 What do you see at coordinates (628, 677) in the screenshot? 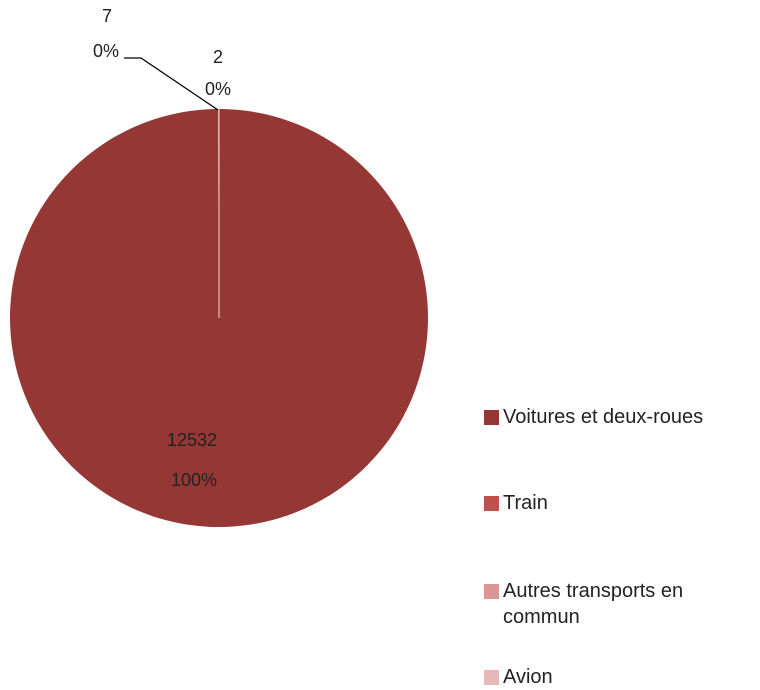
I see `legend-label-avion: Avion` at bounding box center [628, 677].